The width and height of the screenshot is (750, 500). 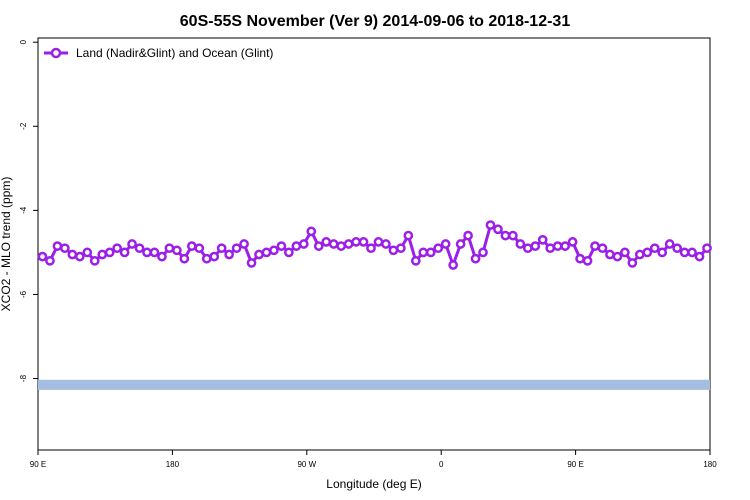 I want to click on y-tick-label: -6, so click(x=23, y=294).